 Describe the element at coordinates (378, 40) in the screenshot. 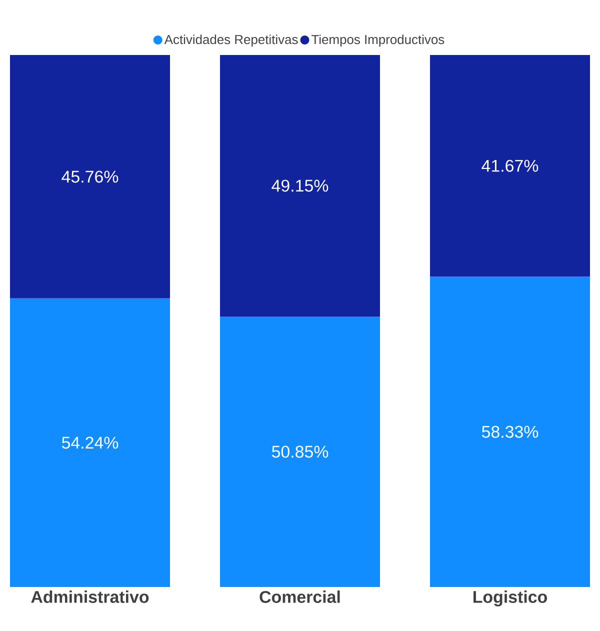

I see `legend-label: Tiempos Improductivos` at that location.